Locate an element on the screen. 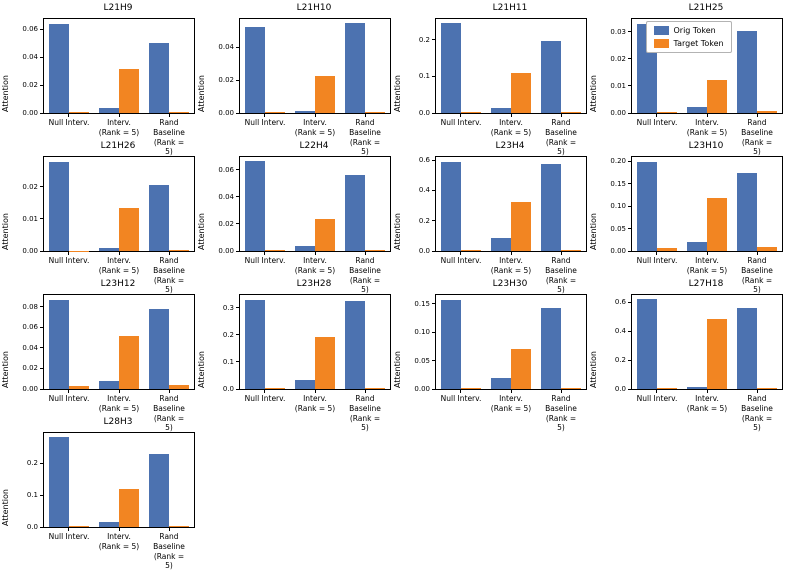 This screenshot has height=571, width=785. y-tick-label: 0.1 is located at coordinates (424, 76).